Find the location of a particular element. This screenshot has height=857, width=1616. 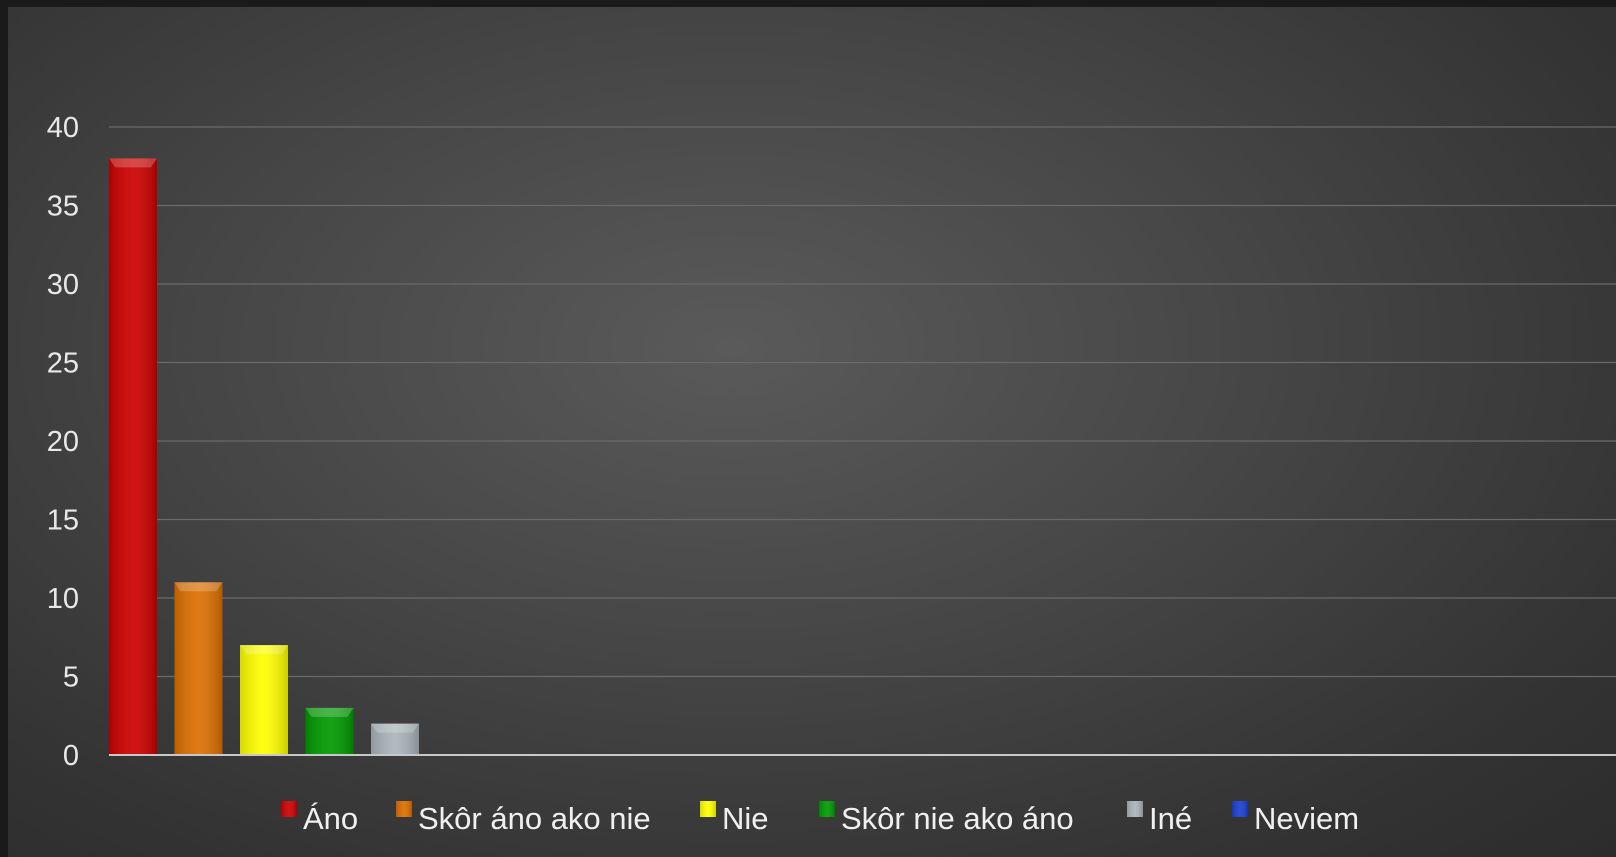

legend-label: Skôr nie ako áno is located at coordinates (957, 818).